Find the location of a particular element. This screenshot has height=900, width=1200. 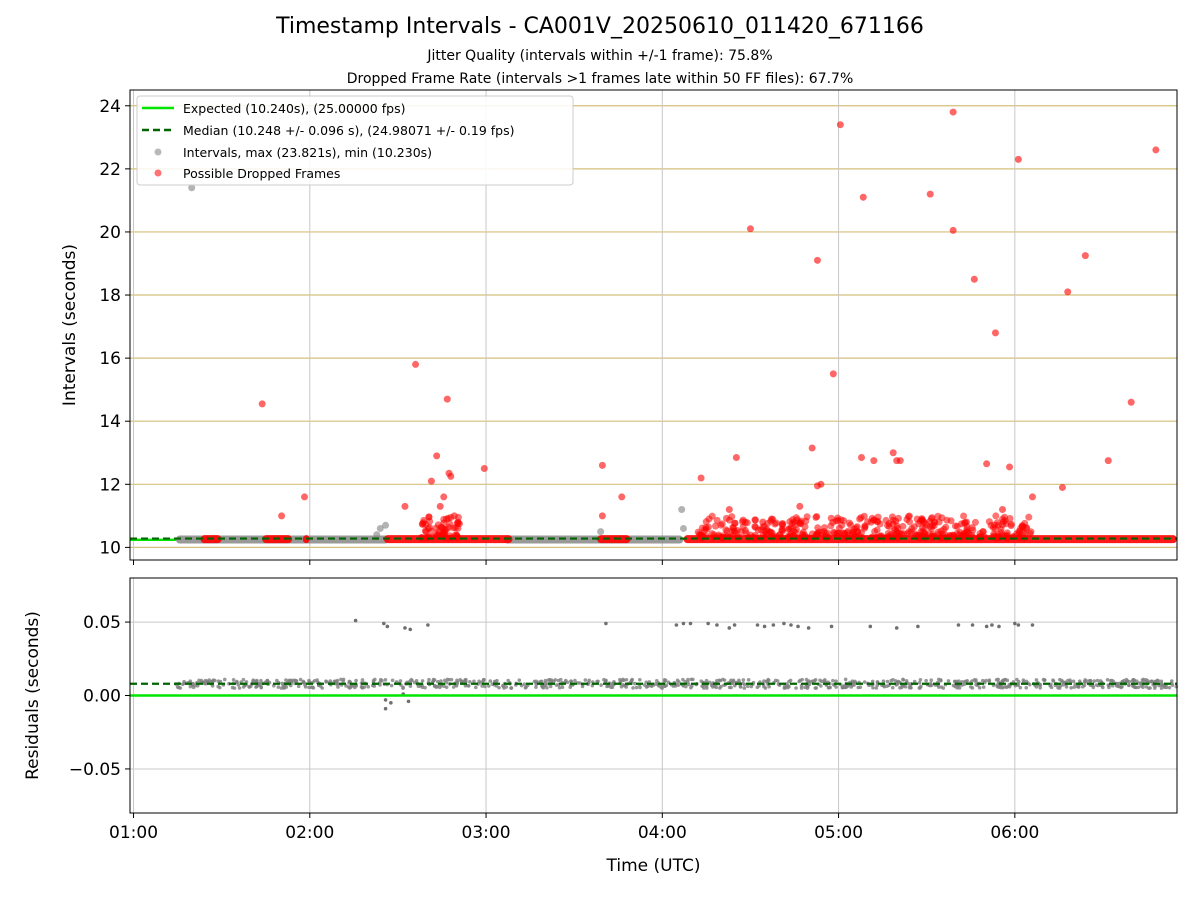

intervals-ytick-label-10: 10 is located at coordinates (110, 548).